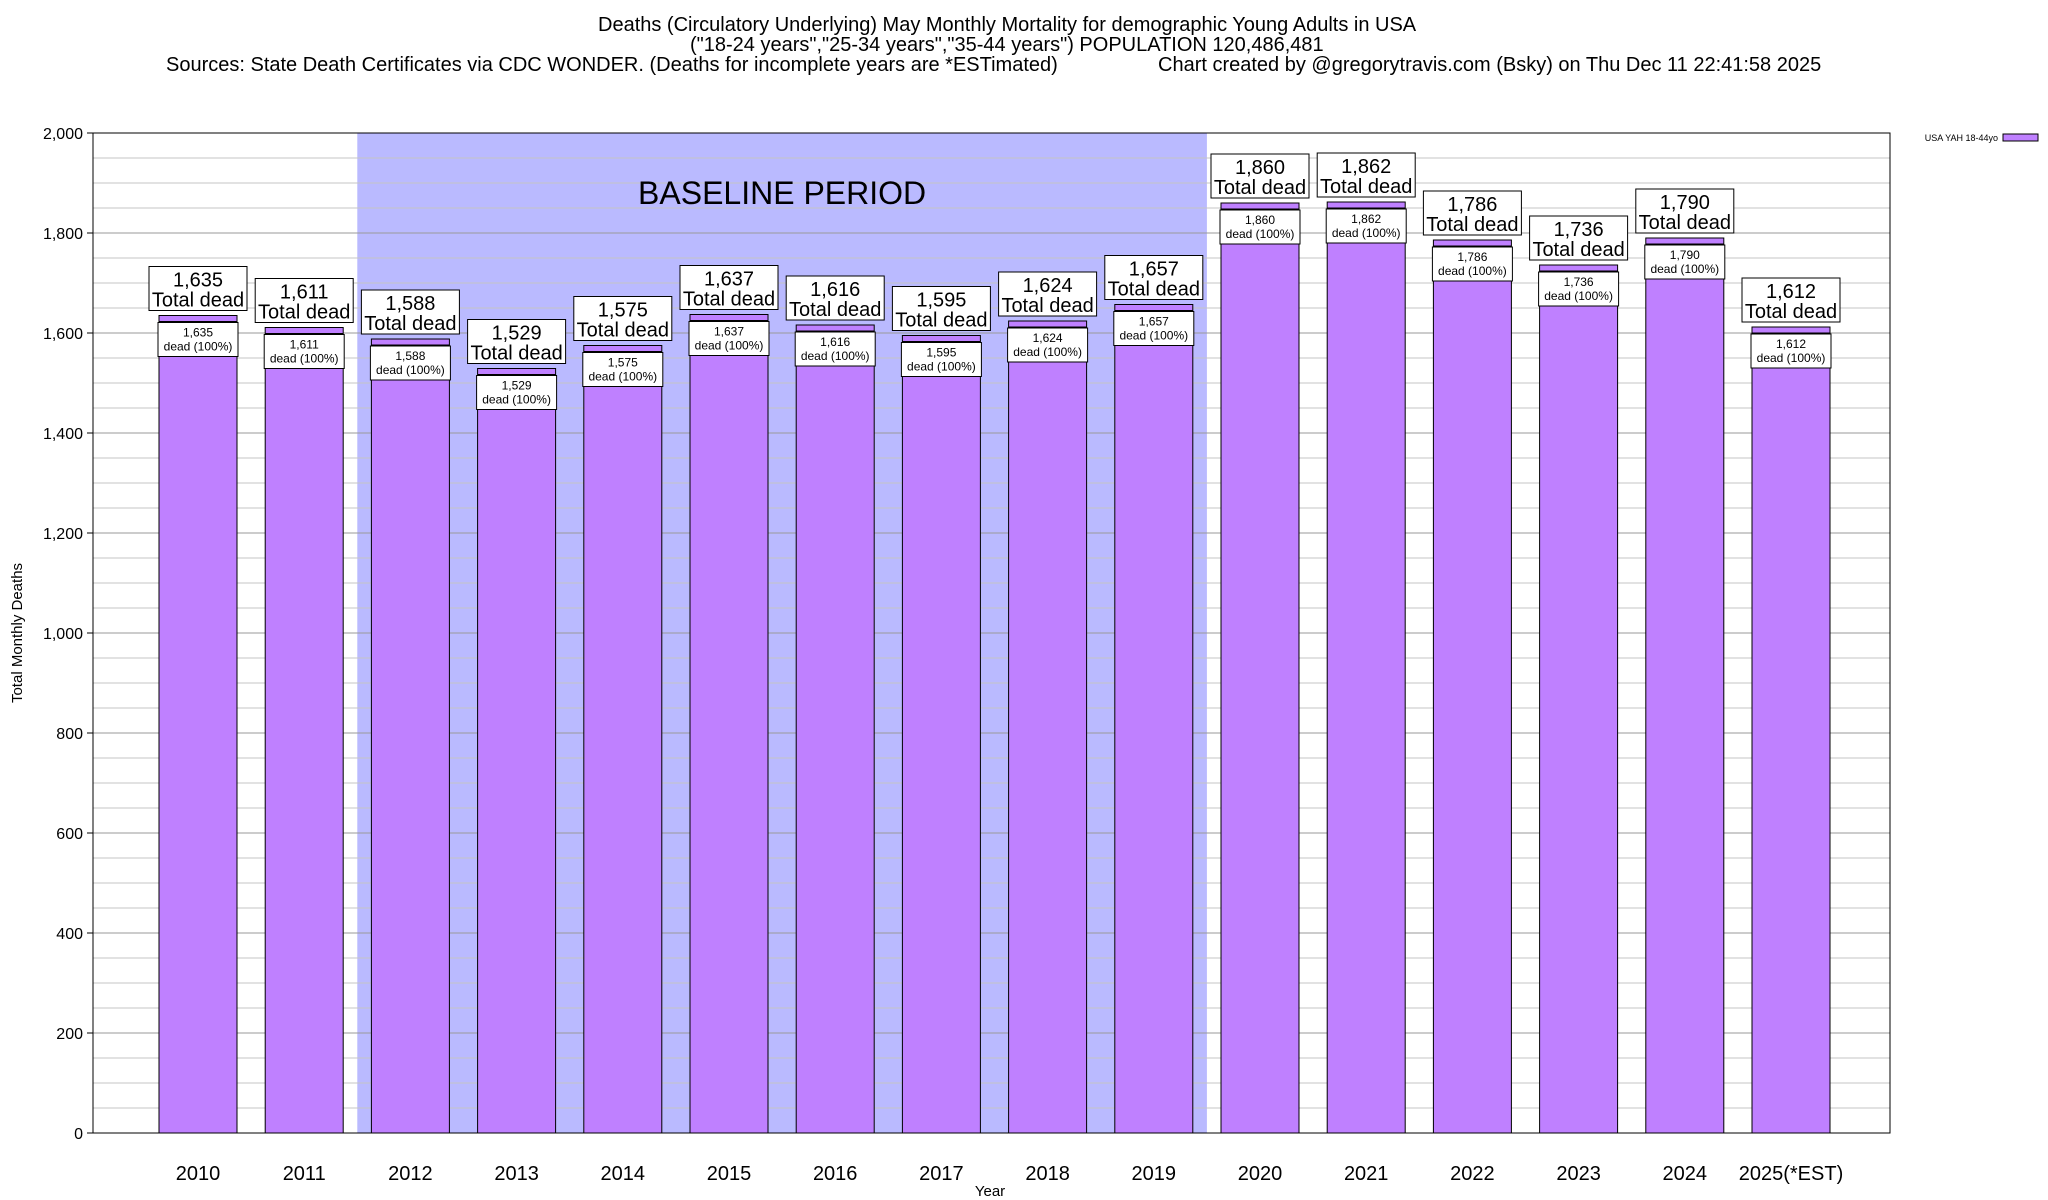 The image size is (2048, 1200). What do you see at coordinates (1791, 1174) in the screenshot?
I see `x-tick-label: 2025(*EST)` at bounding box center [1791, 1174].